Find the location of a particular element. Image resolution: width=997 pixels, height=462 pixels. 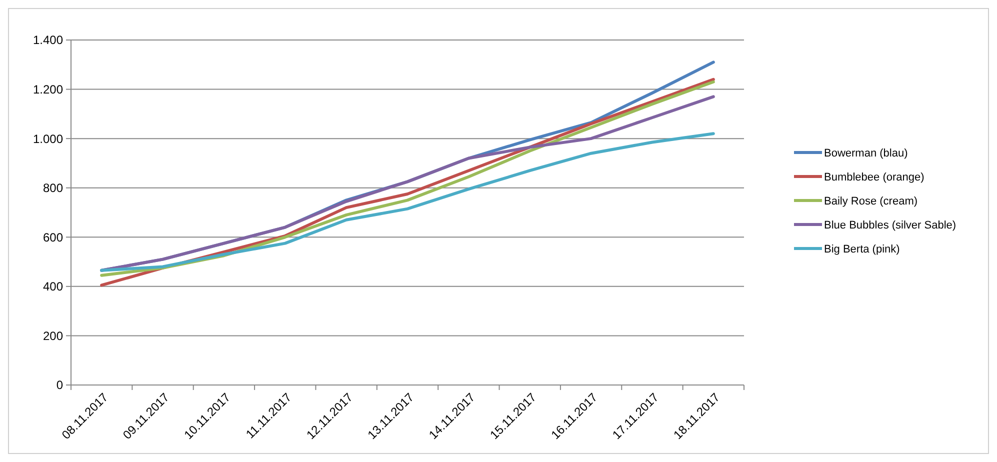

y-tick-label: 1.200 is located at coordinates (48, 89).